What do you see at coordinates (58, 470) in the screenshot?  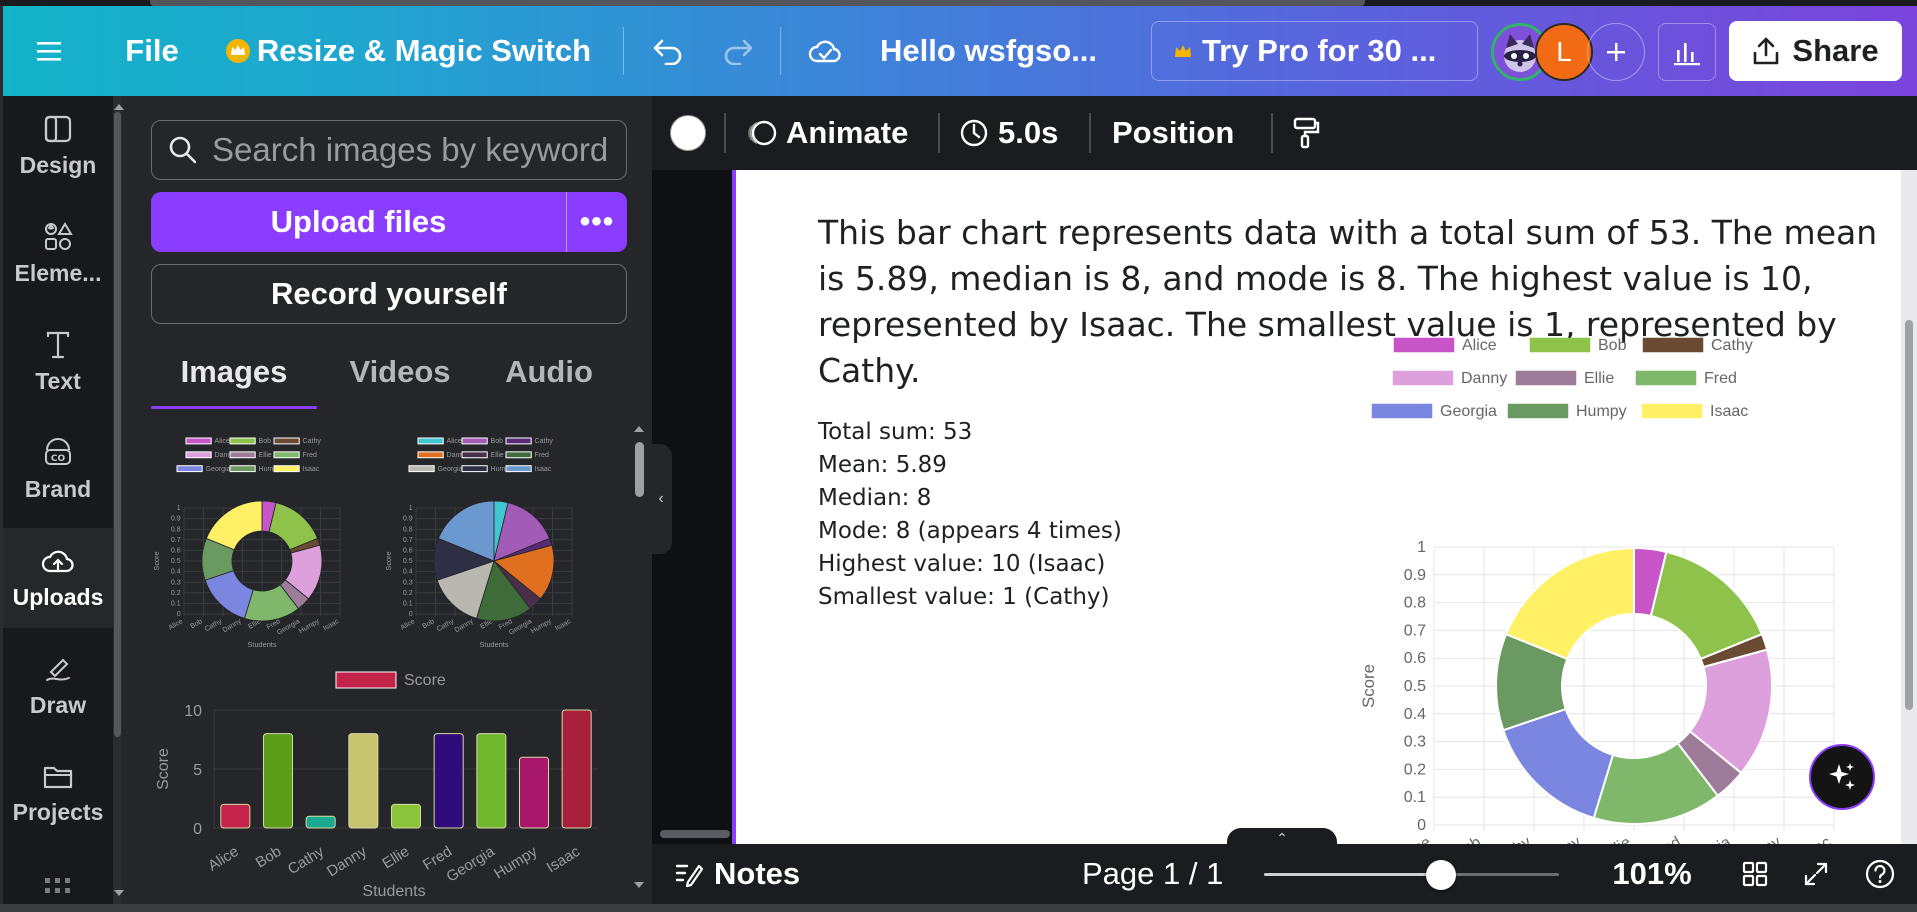 I see `rail-item-brand: CO Brand` at bounding box center [58, 470].